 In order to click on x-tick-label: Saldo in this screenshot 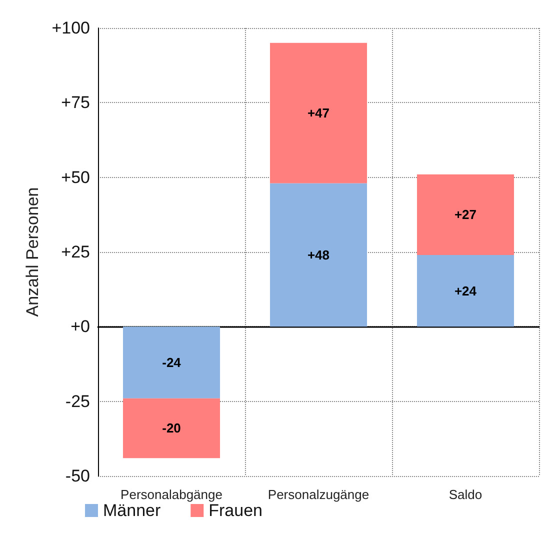, I will do `click(465, 494)`.